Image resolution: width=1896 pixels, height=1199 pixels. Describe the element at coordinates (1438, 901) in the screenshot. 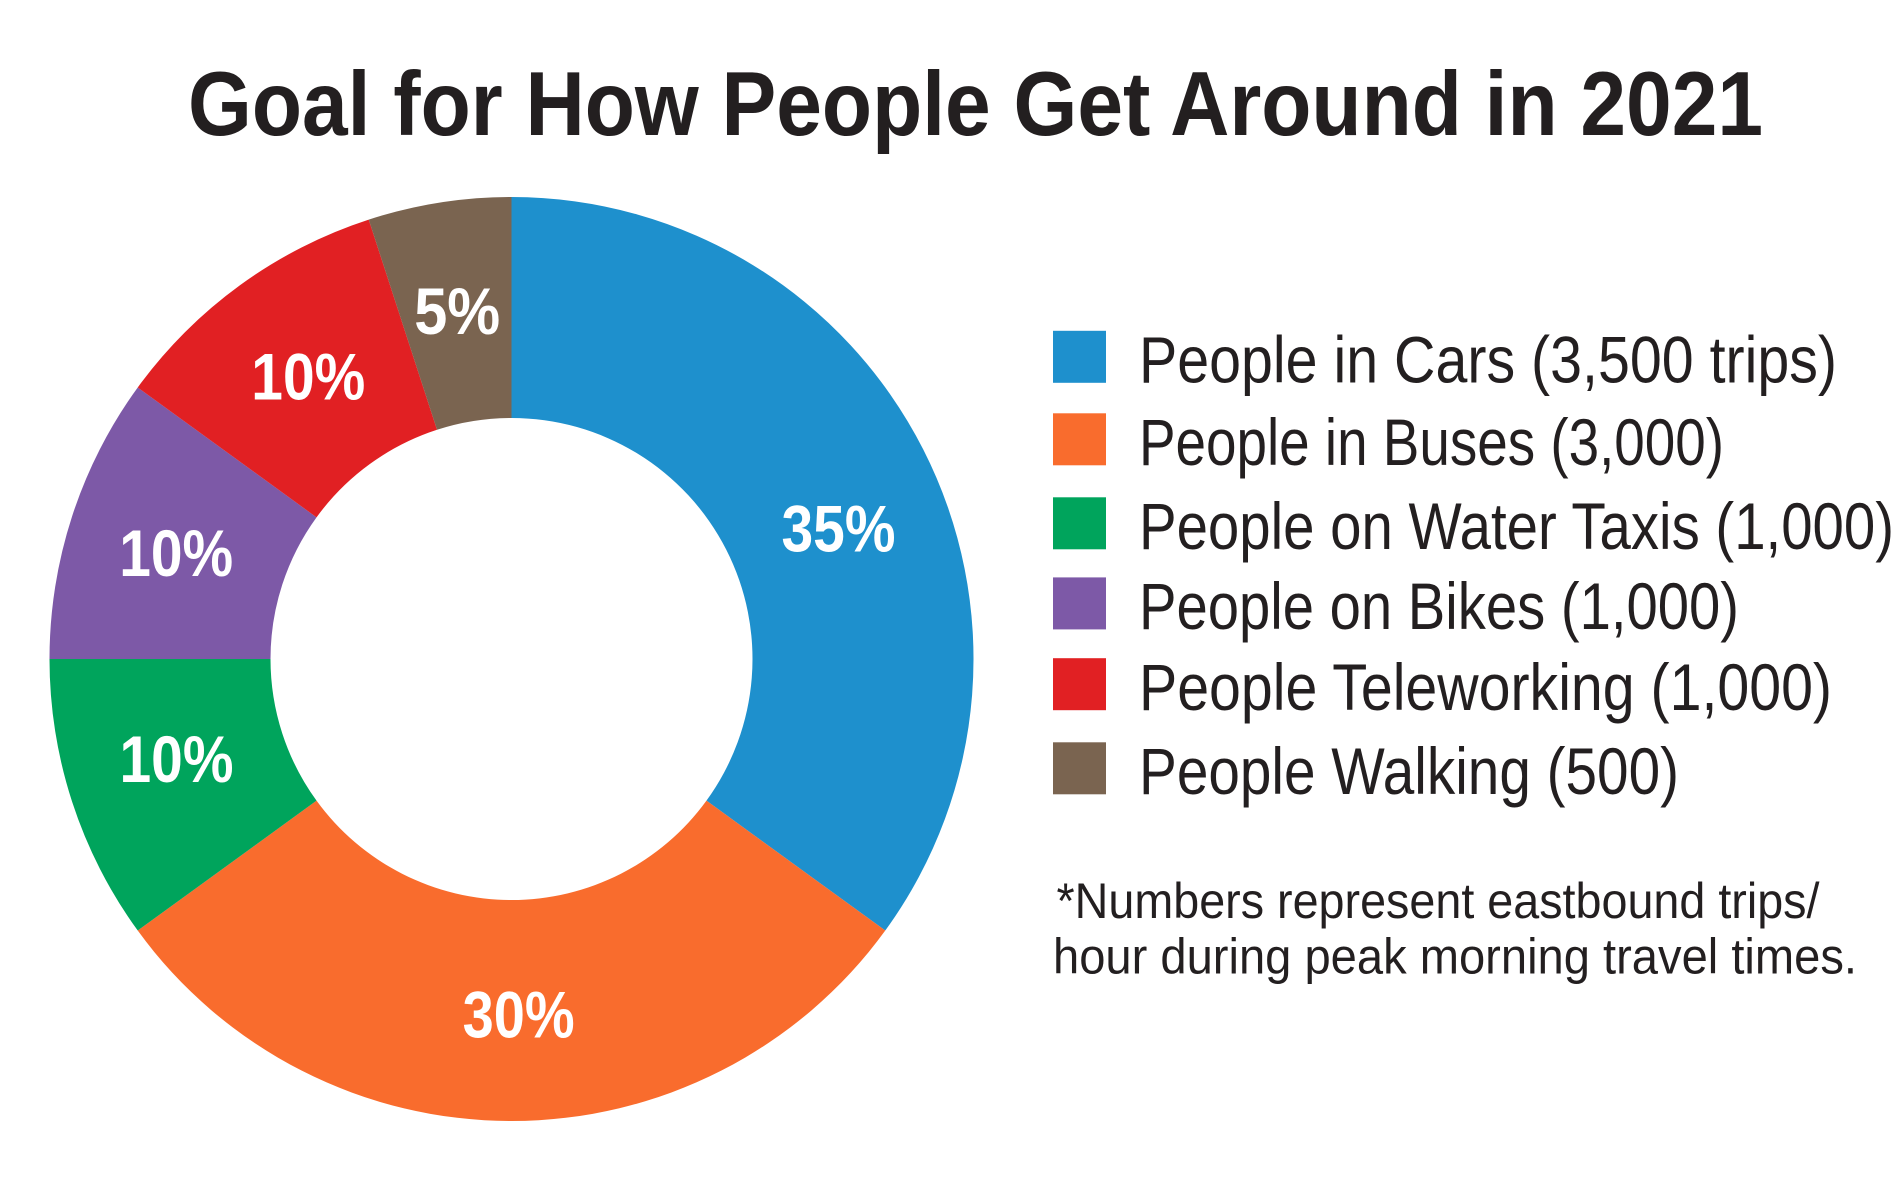

I see `svg-text:*Numbers represent eastbound t: *Numbers represent eastbound trips/` at that location.